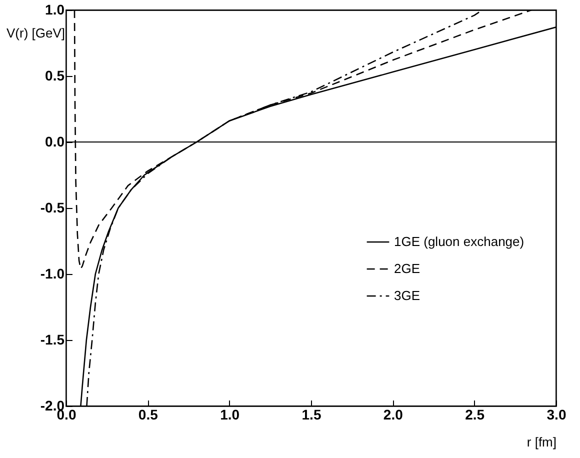 Image resolution: width=580 pixels, height=458 pixels. What do you see at coordinates (55, 10) in the screenshot?
I see `y-tick-label: 1.0` at bounding box center [55, 10].